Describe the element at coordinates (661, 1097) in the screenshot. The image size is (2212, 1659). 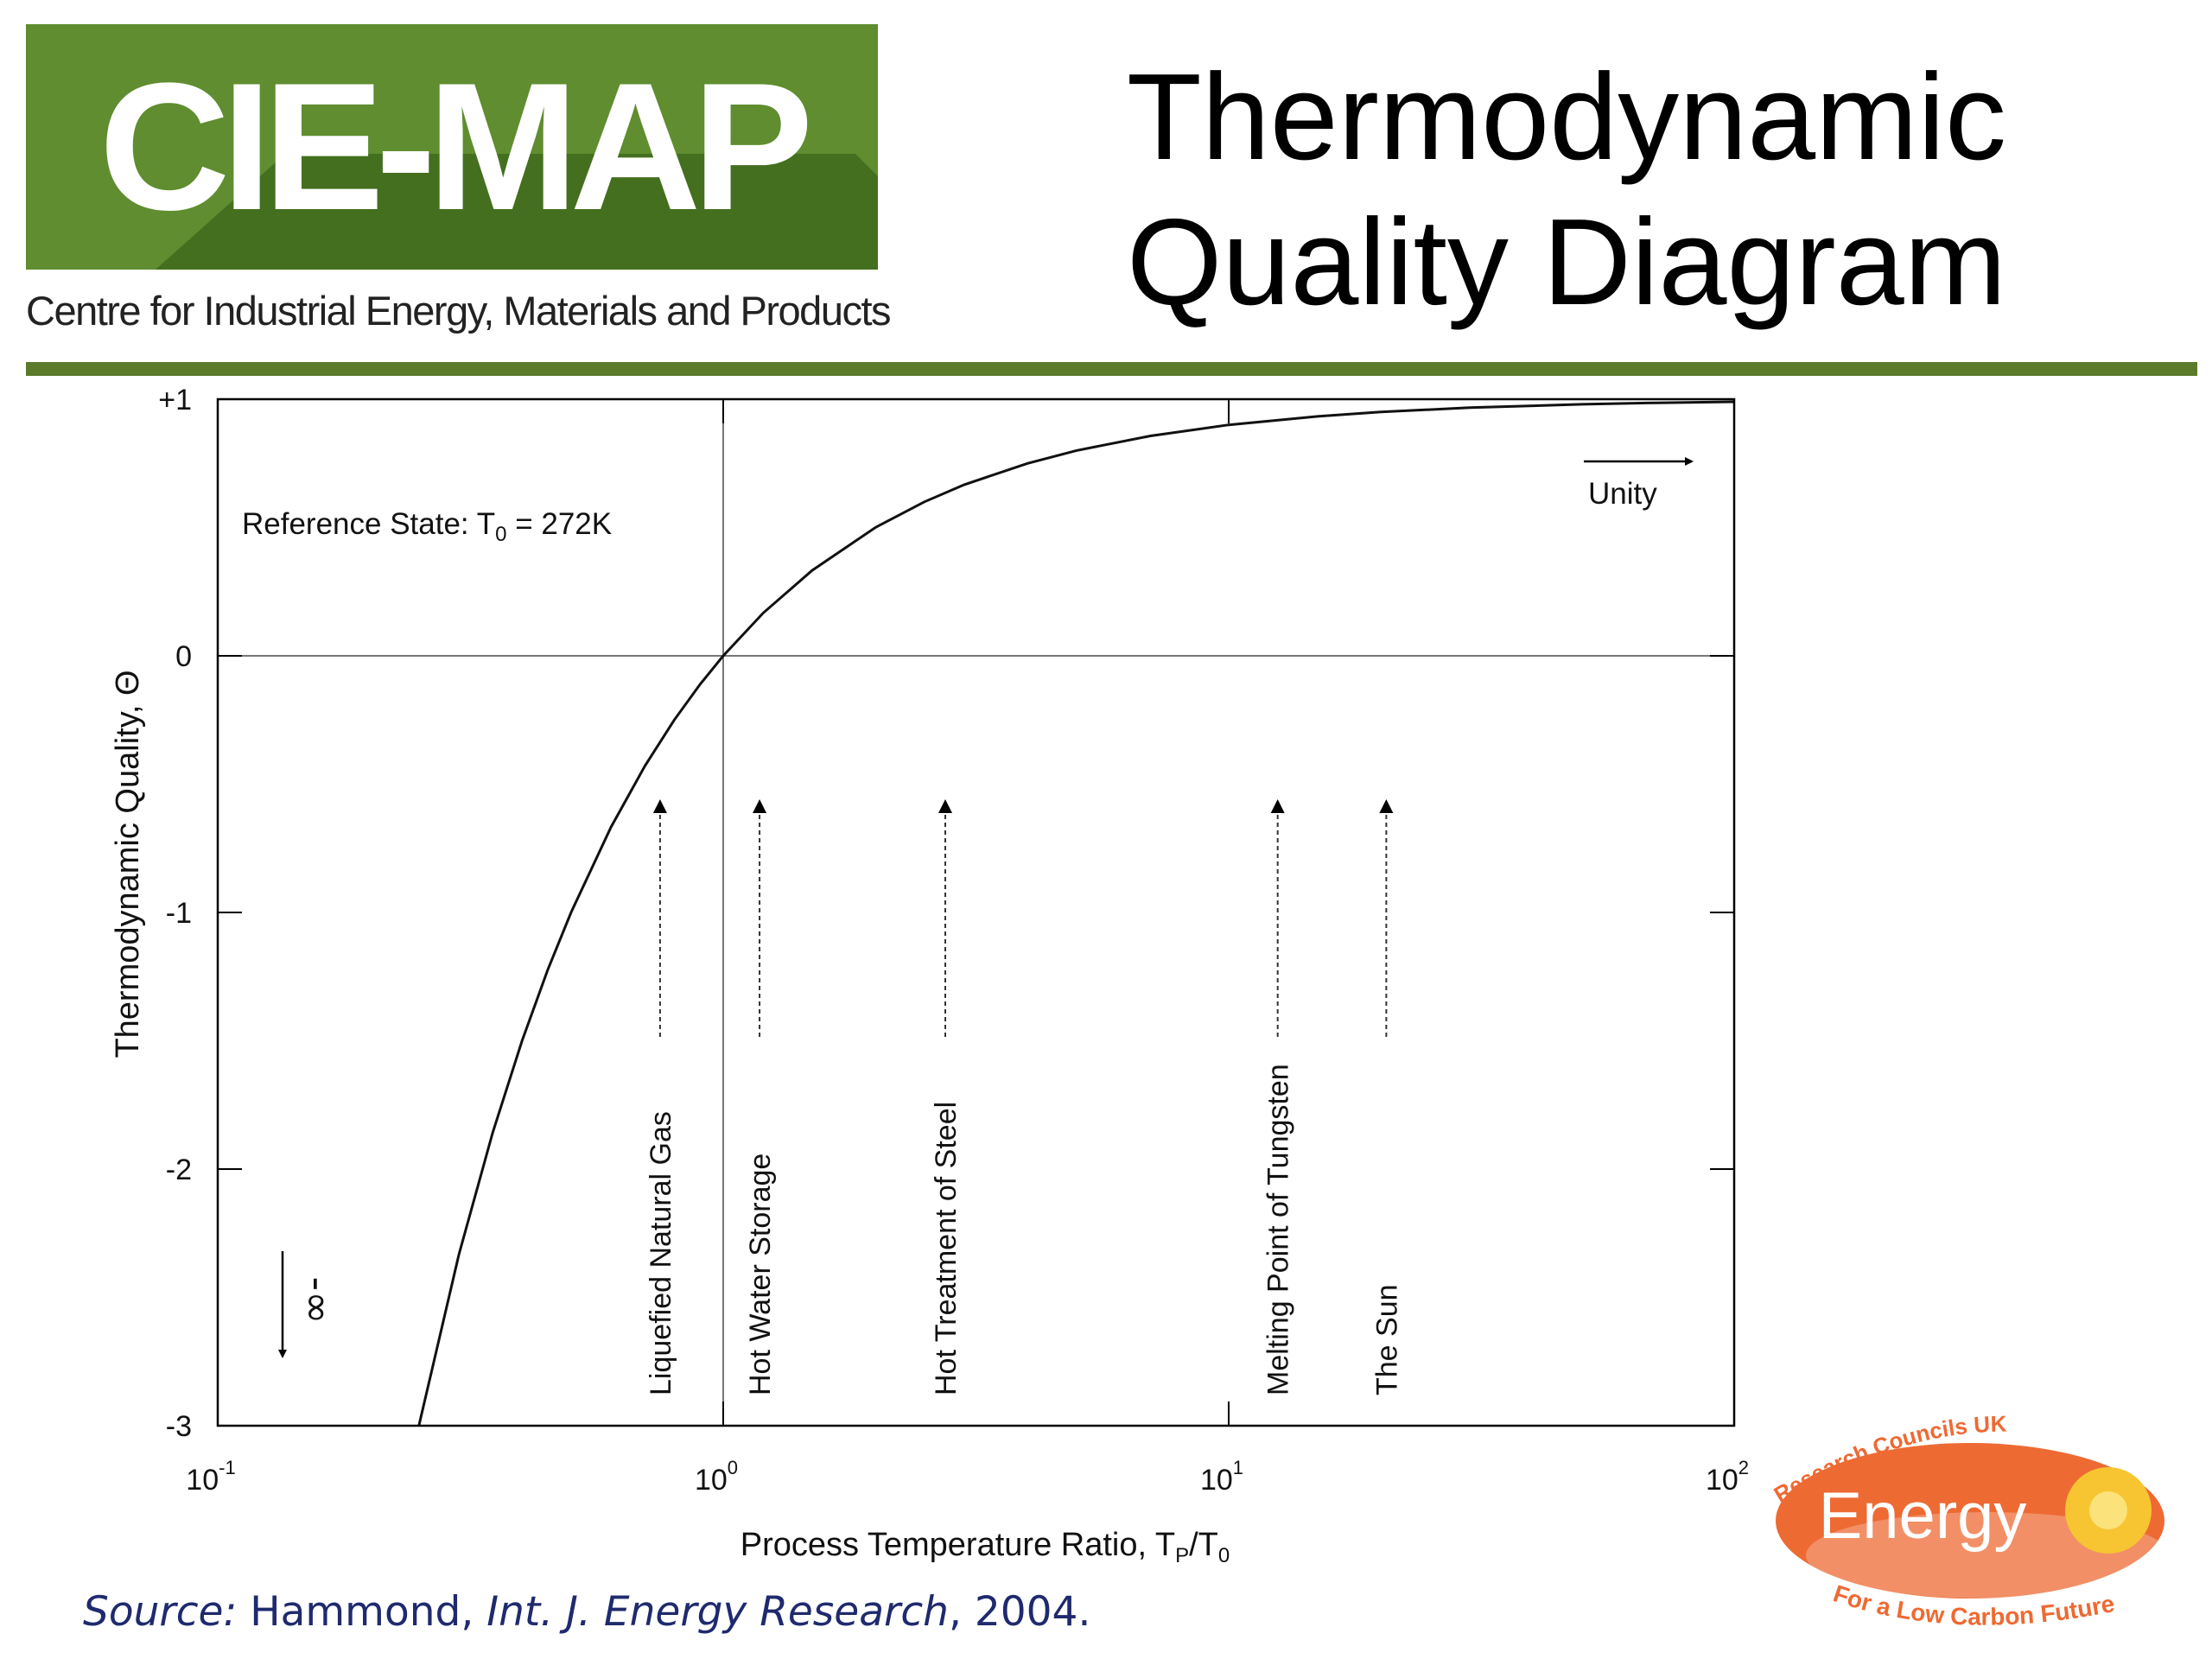
I see `application-marker: Liquefied Natural Gas` at that location.